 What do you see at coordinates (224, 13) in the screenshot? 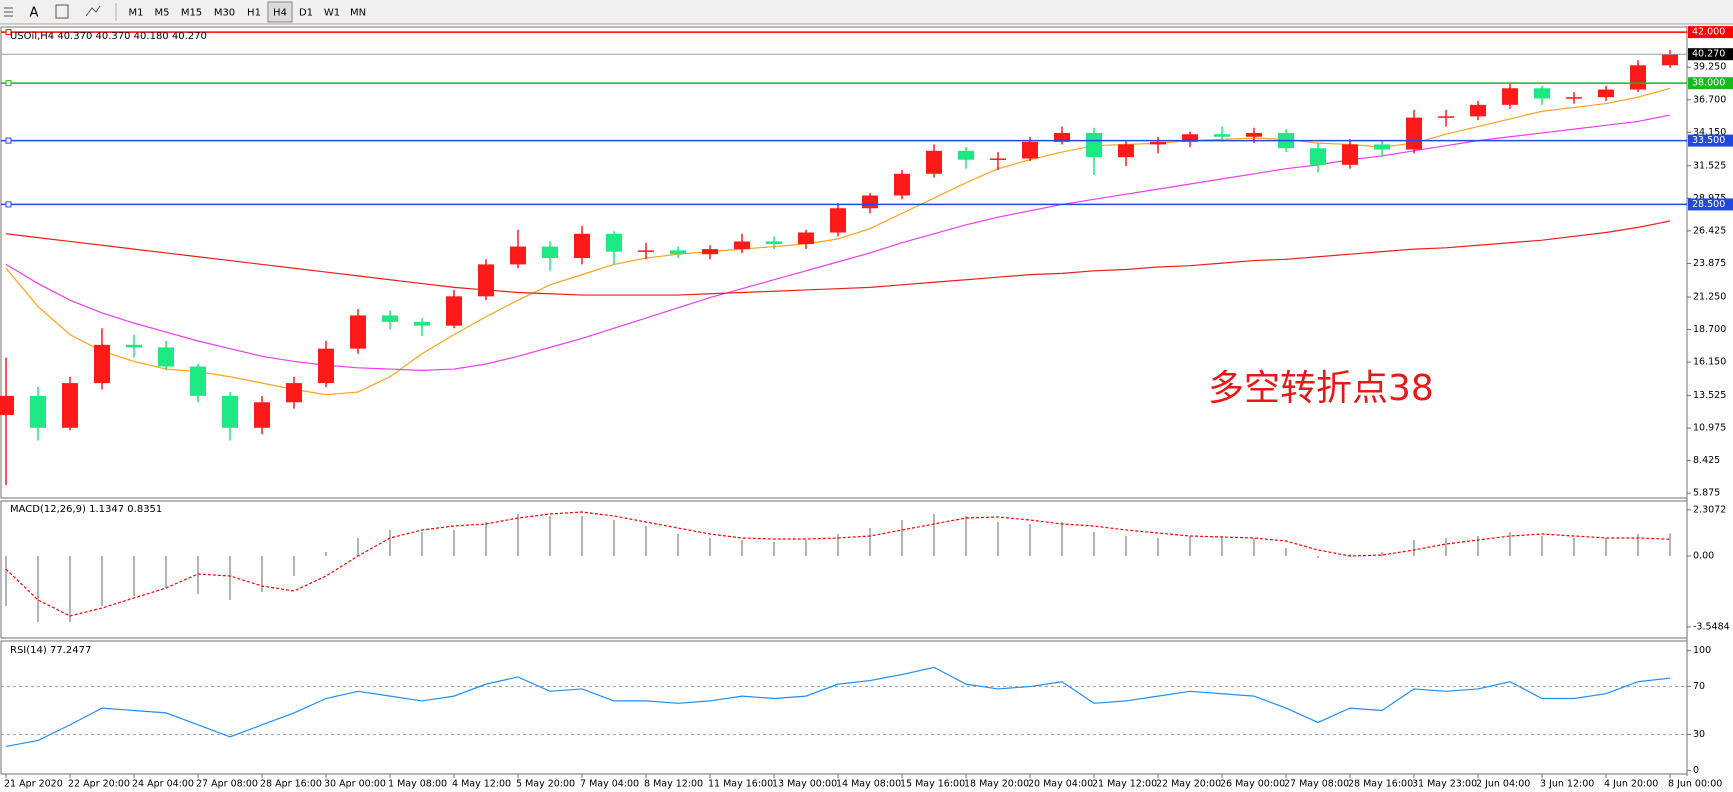
I see `timeframe-label: M30` at bounding box center [224, 13].